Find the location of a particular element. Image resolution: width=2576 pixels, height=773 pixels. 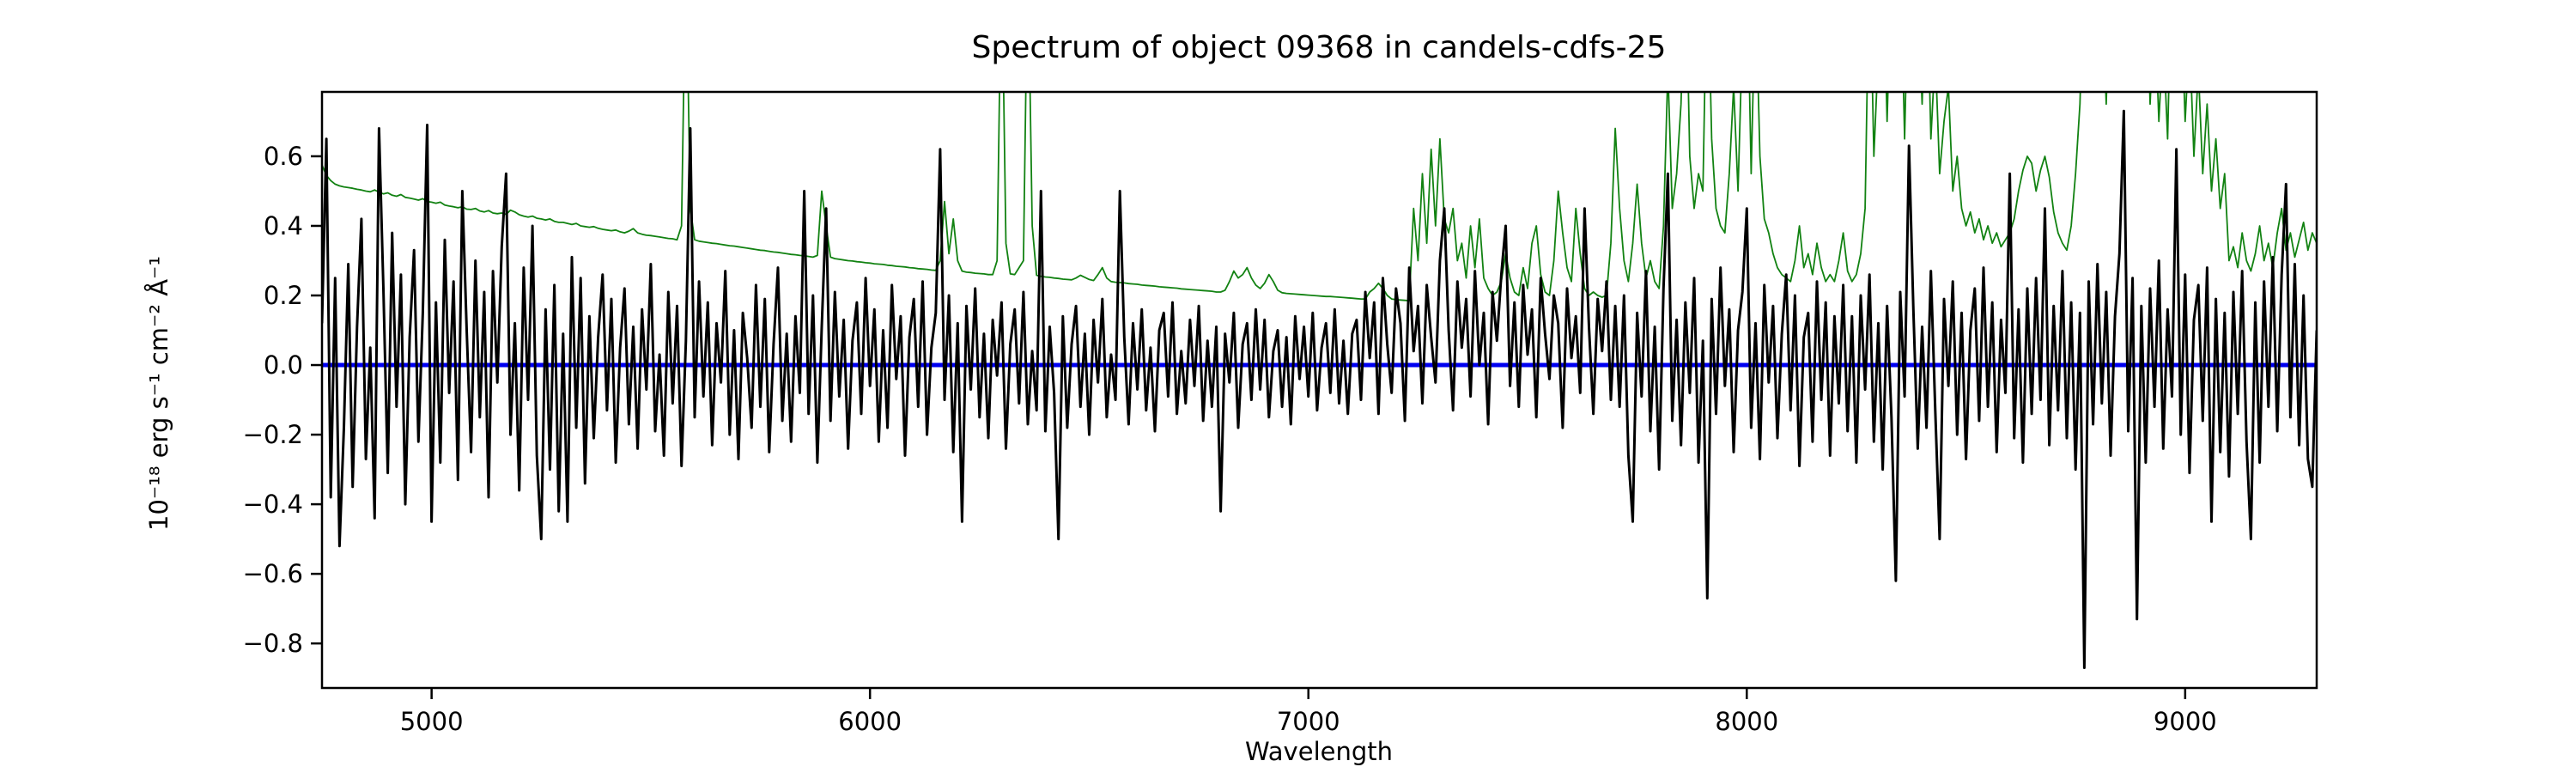

x-tick-label: 9000 is located at coordinates (2185, 721).